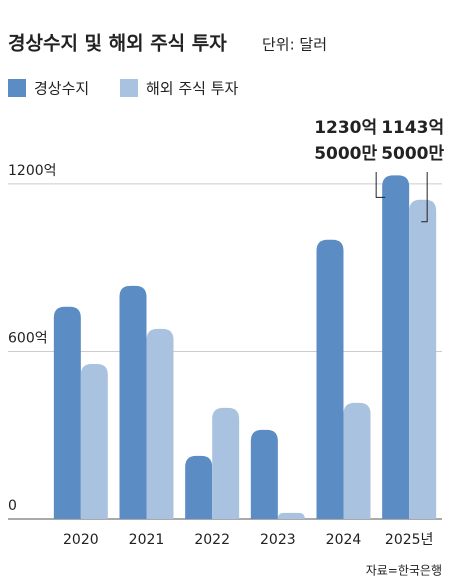 The width and height of the screenshot is (450, 582). What do you see at coordinates (147, 540) in the screenshot?
I see `x-tick-label: 2021` at bounding box center [147, 540].